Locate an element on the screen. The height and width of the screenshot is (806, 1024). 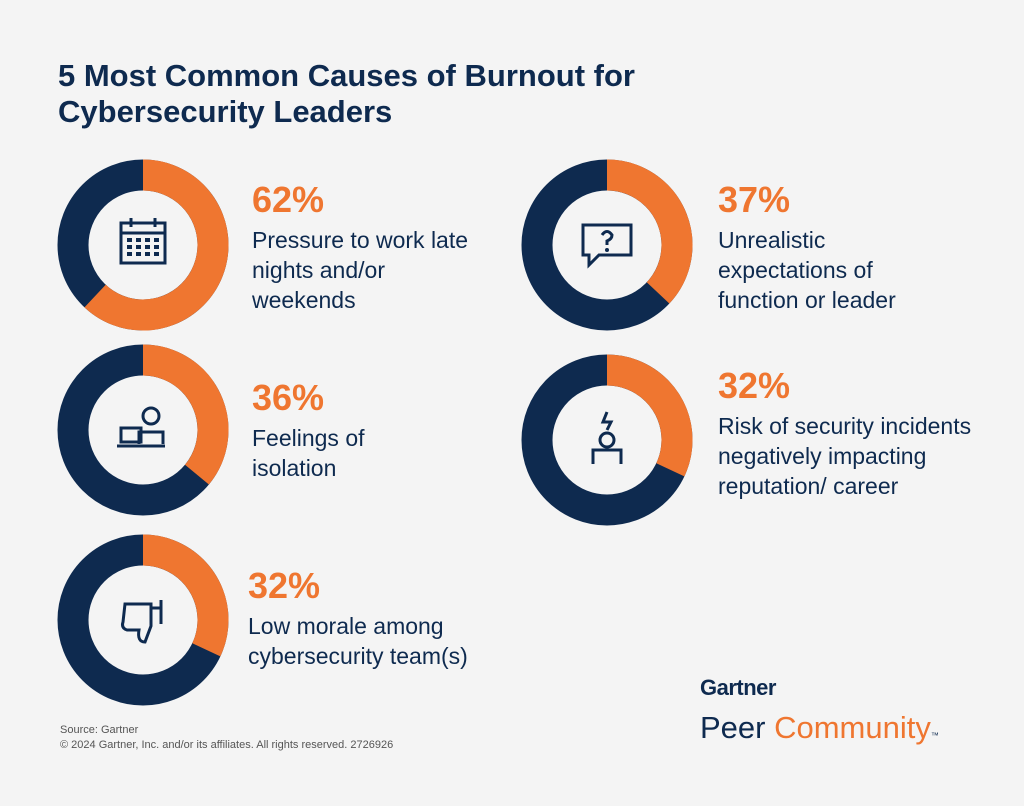
cause-label: Low morale among cybersecurity team(s) is located at coordinates (358, 641).